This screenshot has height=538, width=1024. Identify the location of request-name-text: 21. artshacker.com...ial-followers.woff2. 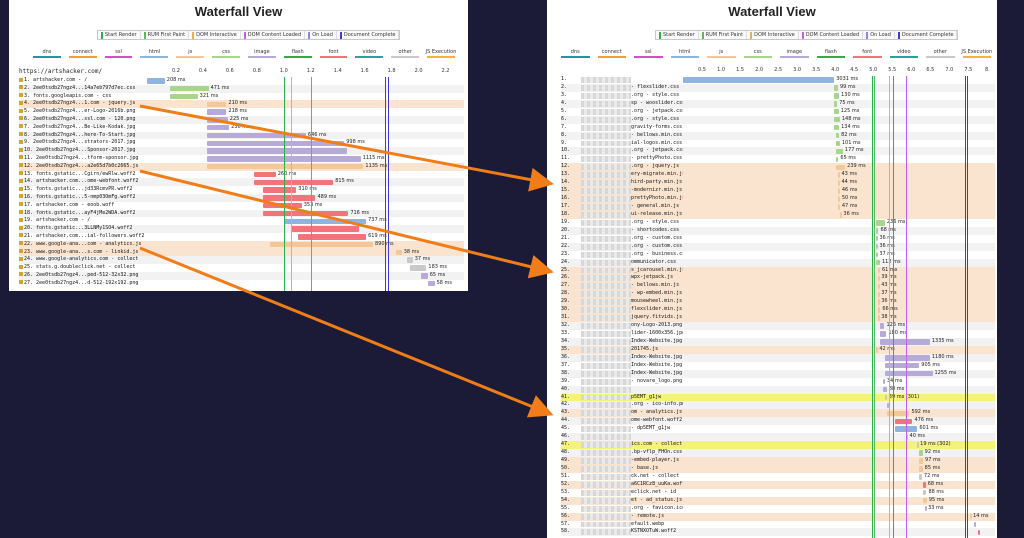
(84, 235).